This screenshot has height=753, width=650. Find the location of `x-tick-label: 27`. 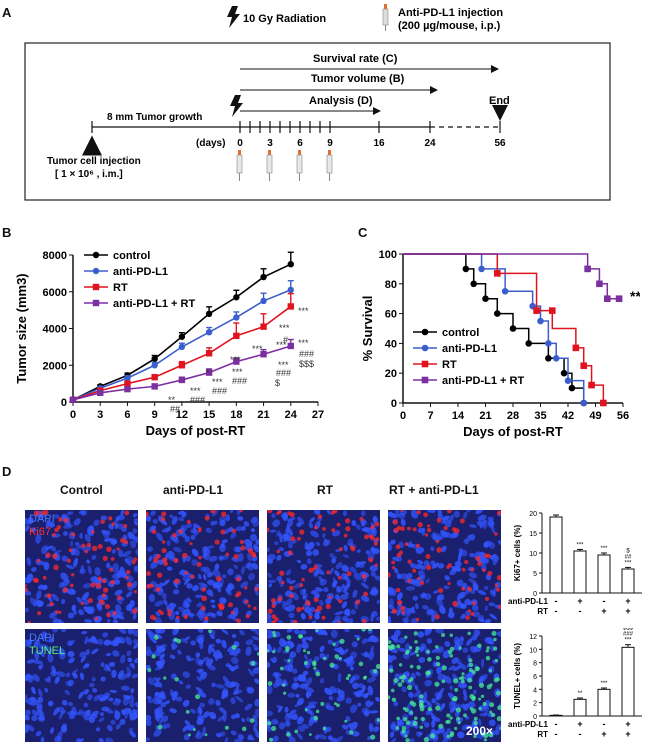

x-tick-label: 27 is located at coordinates (318, 415).